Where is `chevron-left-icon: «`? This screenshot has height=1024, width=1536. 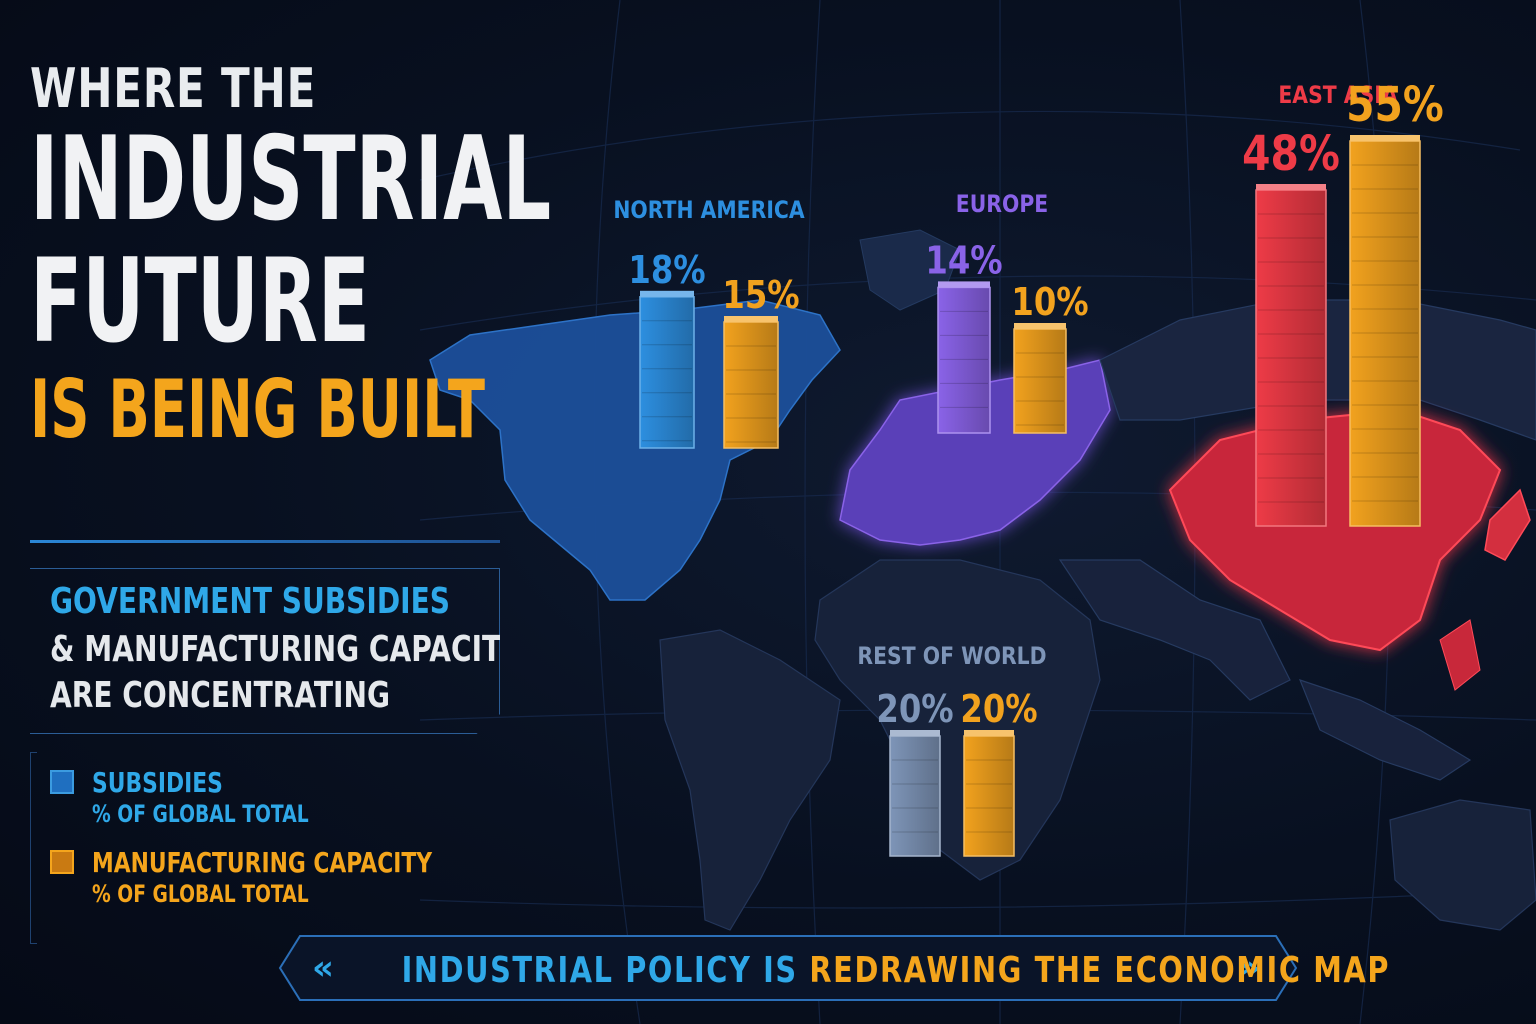 chevron-left-icon: « is located at coordinates (323, 968).